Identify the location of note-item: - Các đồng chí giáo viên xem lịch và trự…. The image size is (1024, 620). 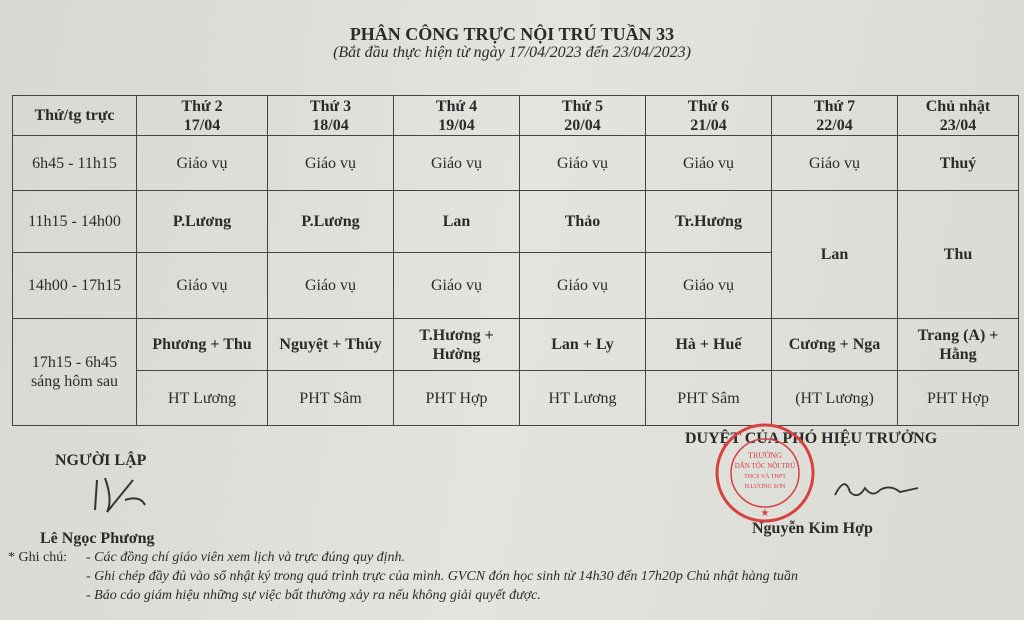
(246, 557).